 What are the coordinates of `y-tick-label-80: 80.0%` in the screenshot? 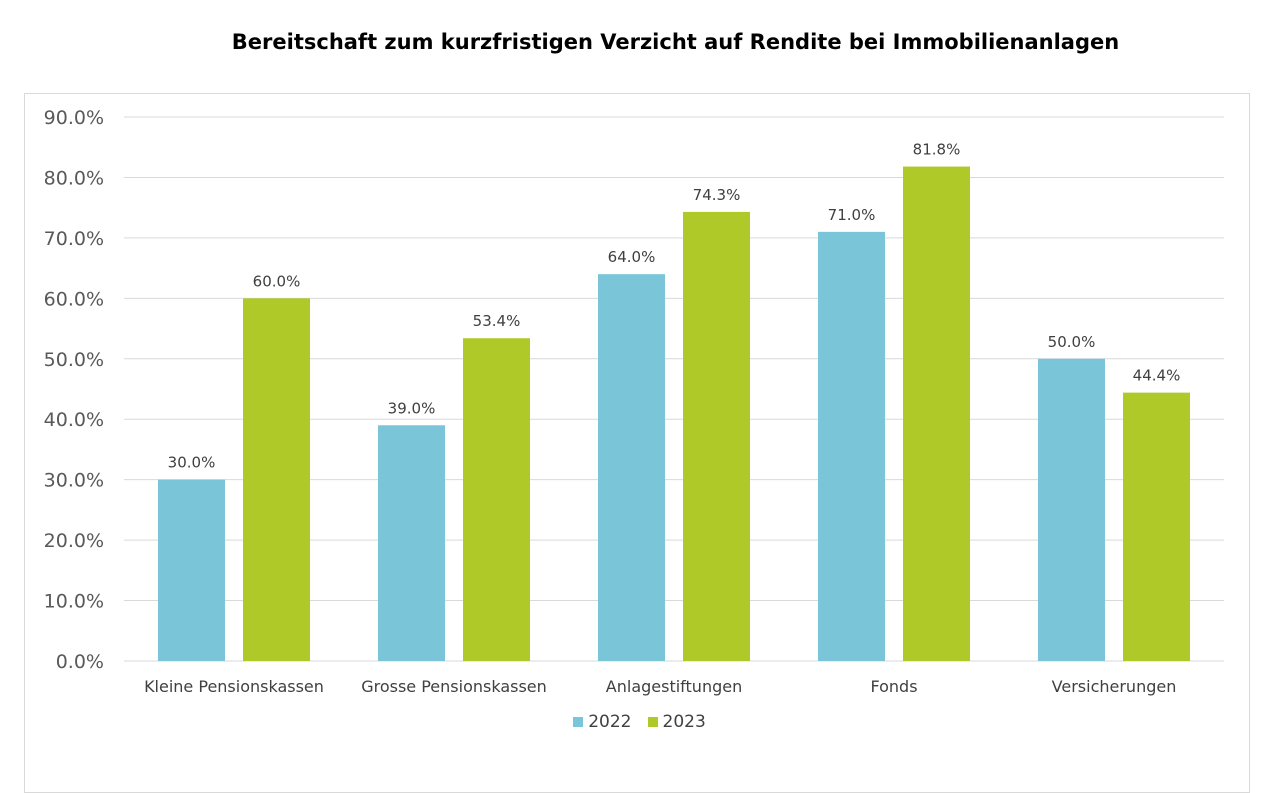 It's located at (74, 178).